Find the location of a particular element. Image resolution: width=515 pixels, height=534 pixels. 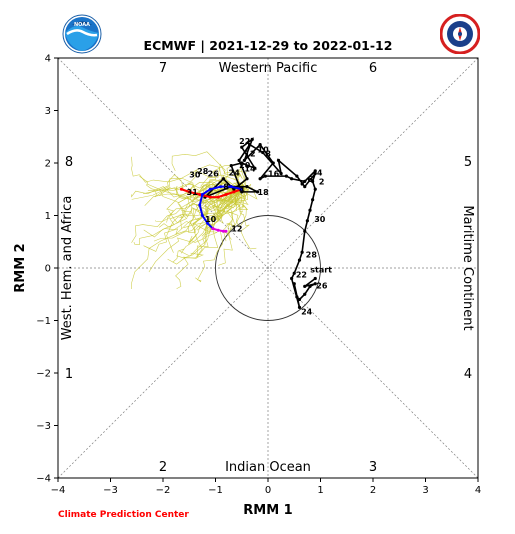

svg-text: NOAA is located at coordinates (82, 25).